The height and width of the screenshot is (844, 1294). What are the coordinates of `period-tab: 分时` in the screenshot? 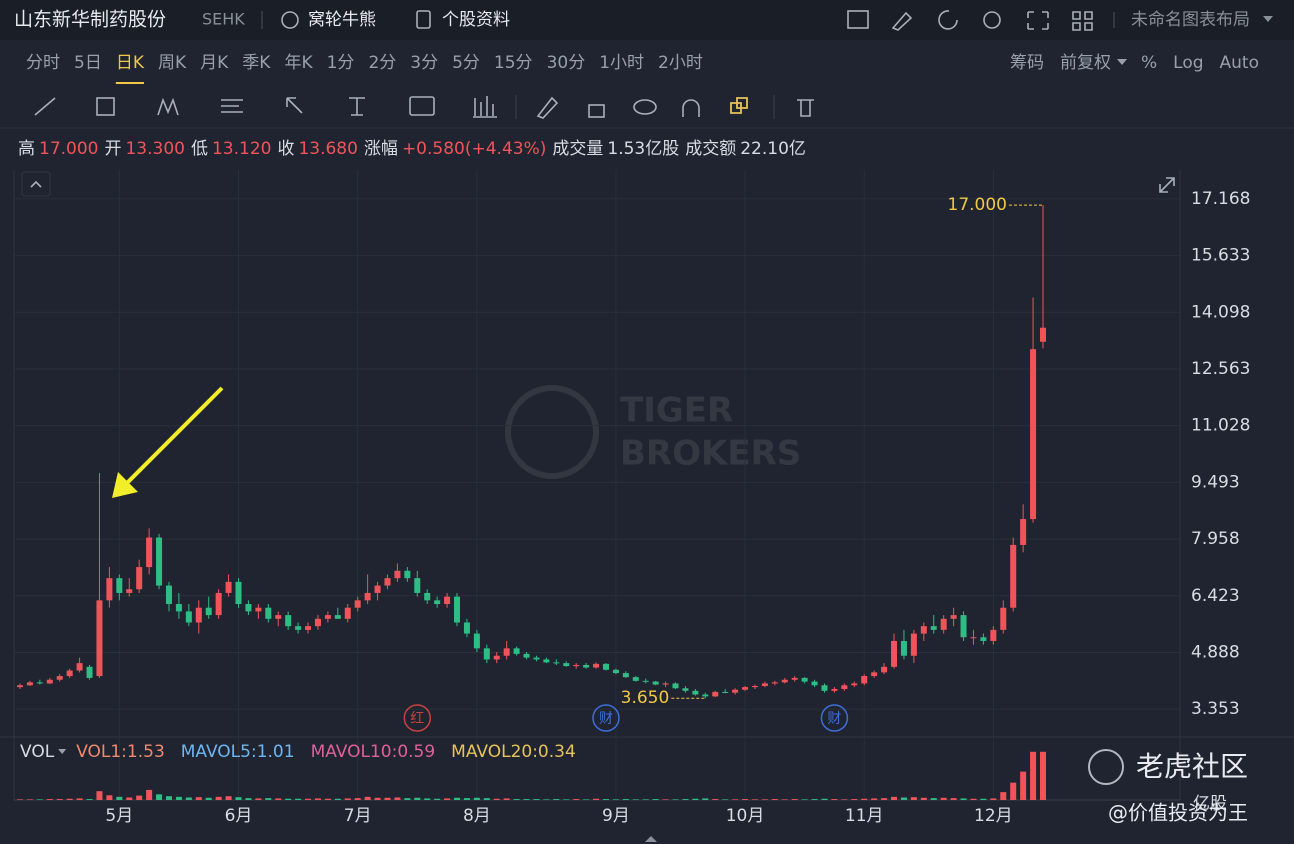 It's located at (43, 63).